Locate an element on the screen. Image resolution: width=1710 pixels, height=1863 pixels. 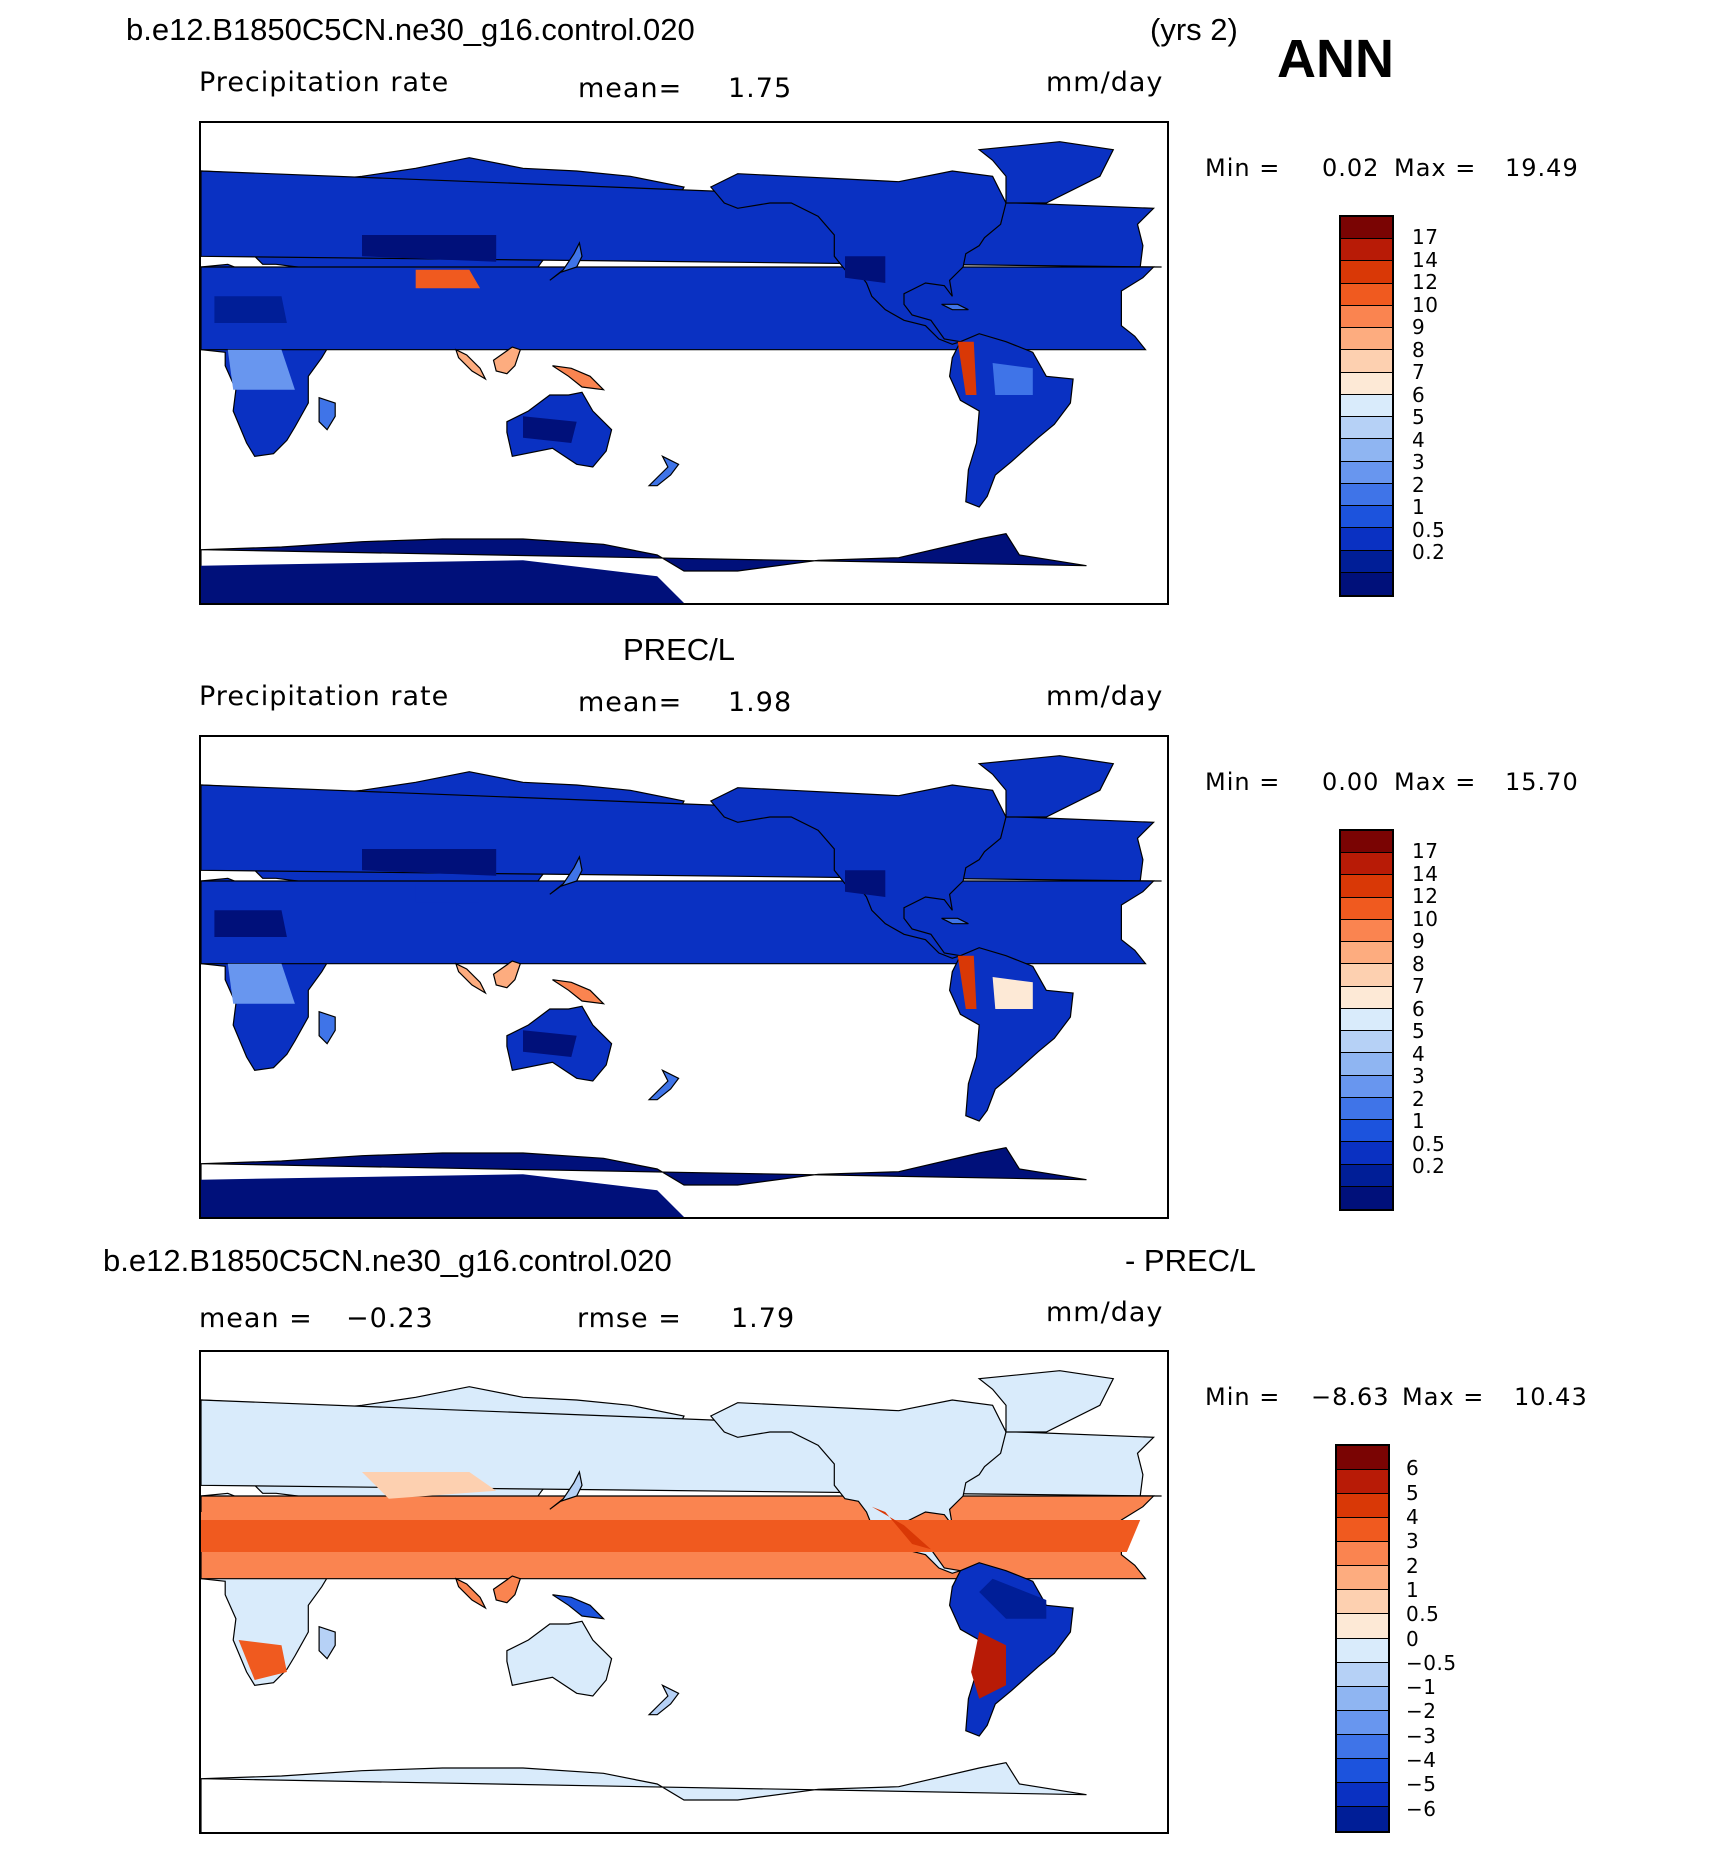
panel1-min-value: 0.02 is located at coordinates (1351, 168).